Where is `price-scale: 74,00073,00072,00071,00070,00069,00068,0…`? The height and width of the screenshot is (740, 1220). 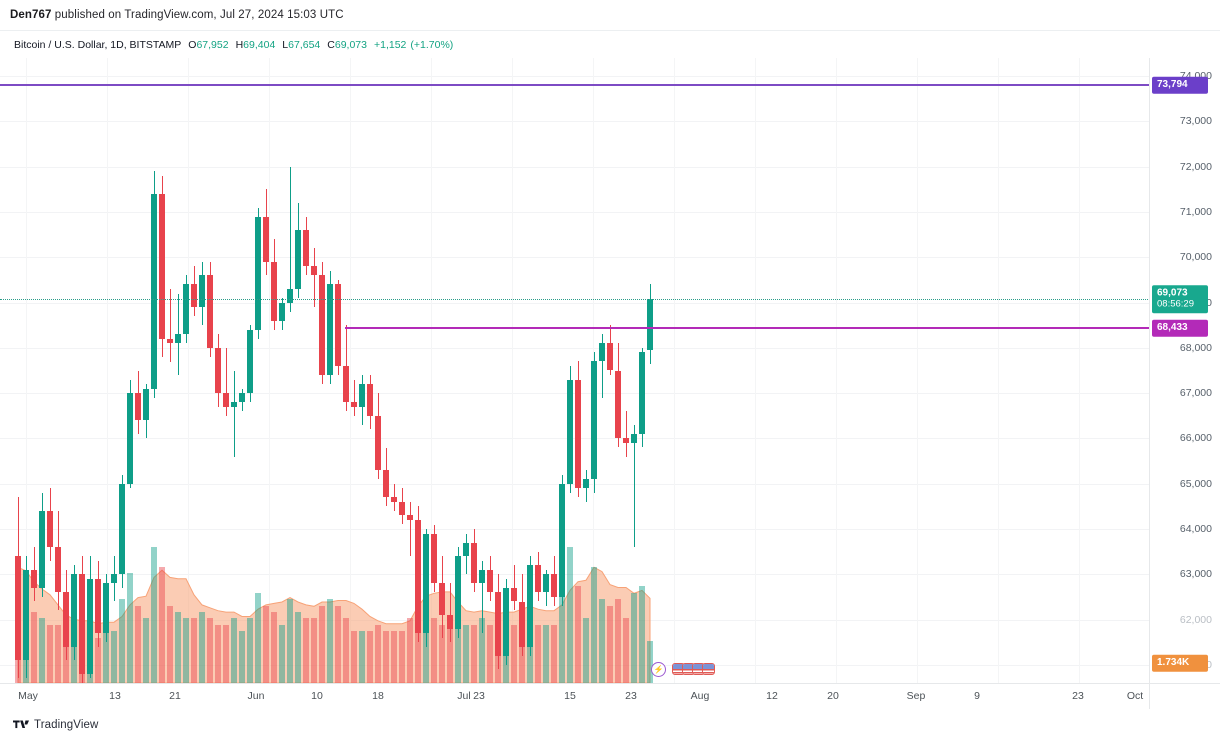 price-scale: 74,00073,00072,00071,00070,00069,00068,0… is located at coordinates (1185, 370).